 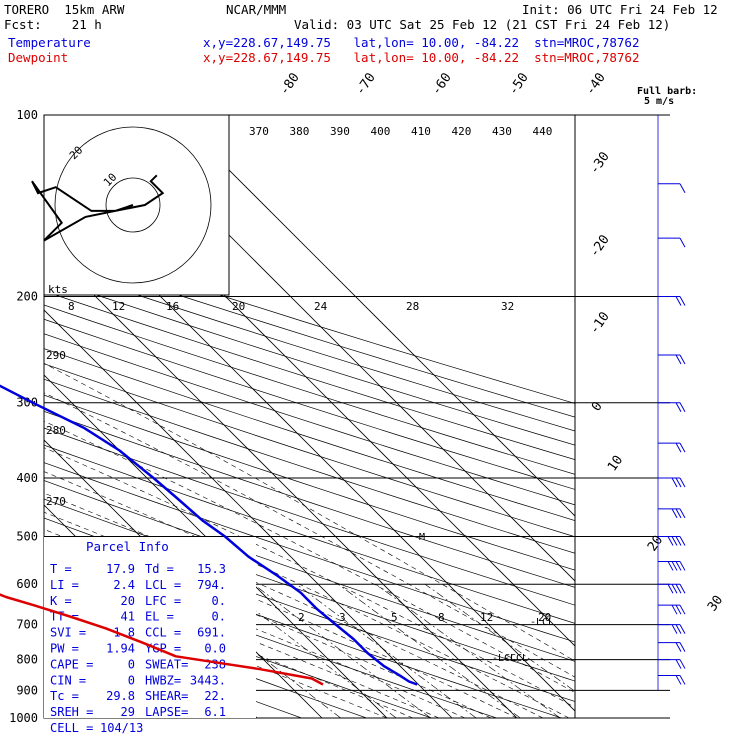 I want to click on sounding-annotation: -LCL, so click(x=504, y=658).